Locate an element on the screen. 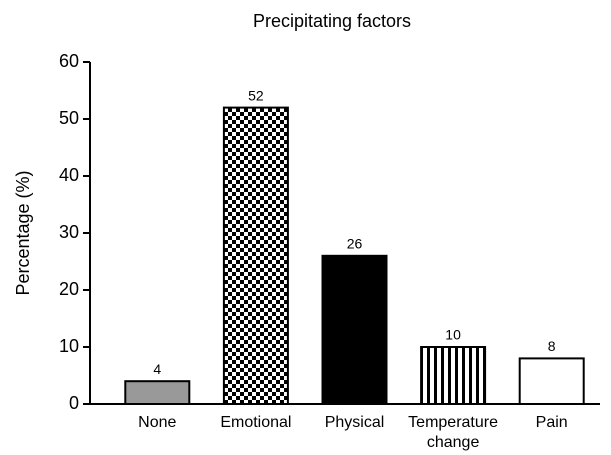 Image resolution: width=611 pixels, height=455 pixels. value-label: 52 is located at coordinates (256, 95).